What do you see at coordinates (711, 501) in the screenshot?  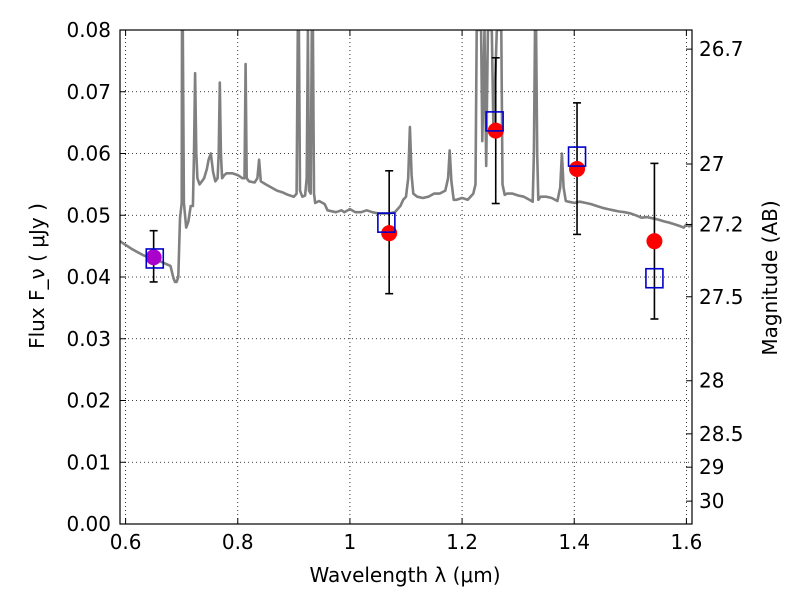 I see `right-tick-label: 30` at bounding box center [711, 501].